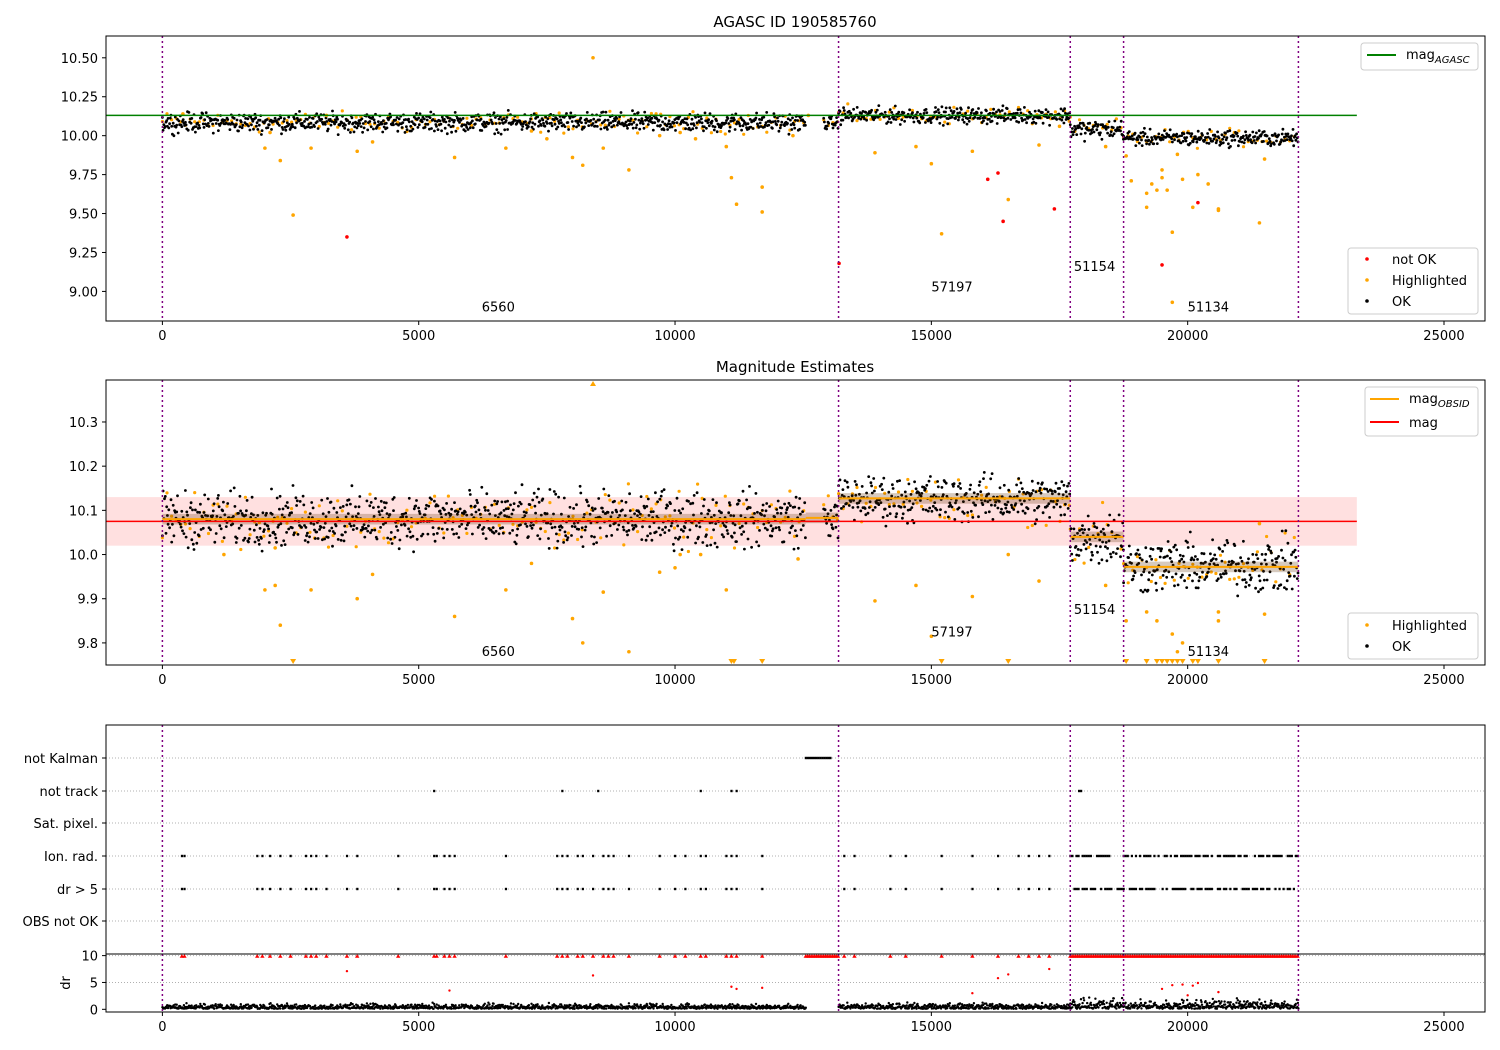  What do you see at coordinates (61, 922) in the screenshot?
I see `flag-category-label: OBS not OK` at bounding box center [61, 922].